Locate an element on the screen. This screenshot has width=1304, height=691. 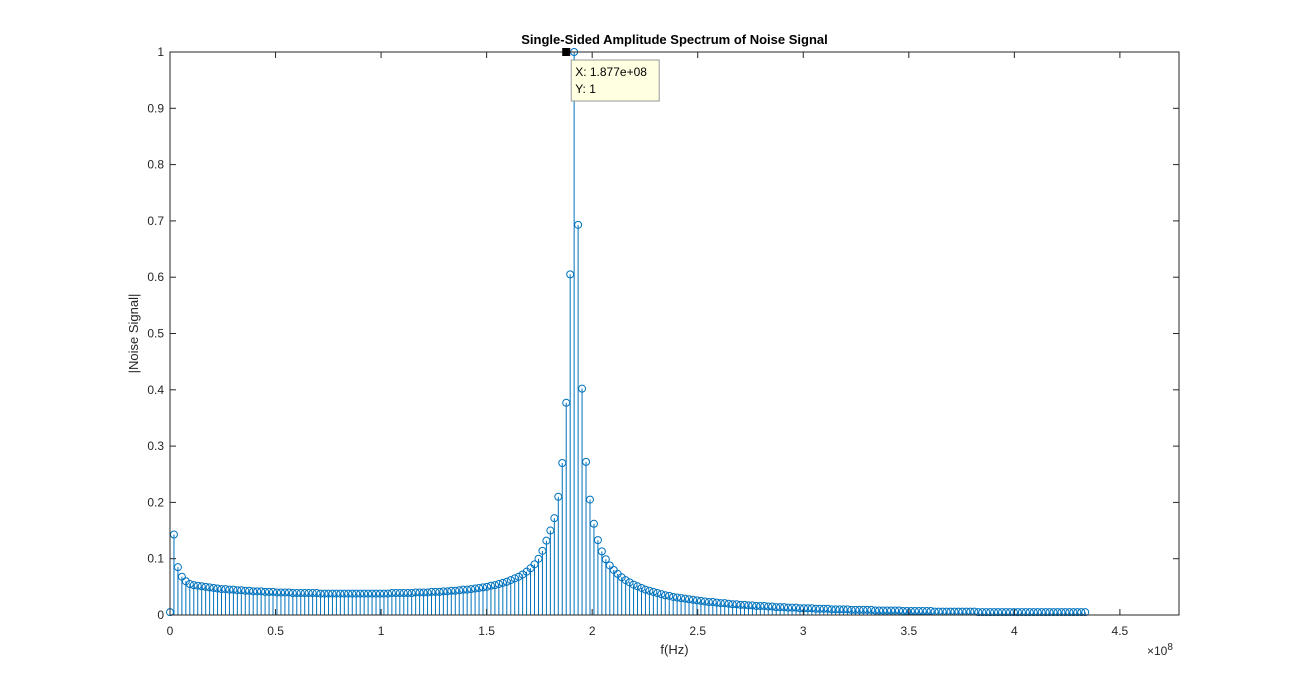
y-axis-label: |Noise Signal| is located at coordinates (133, 334).